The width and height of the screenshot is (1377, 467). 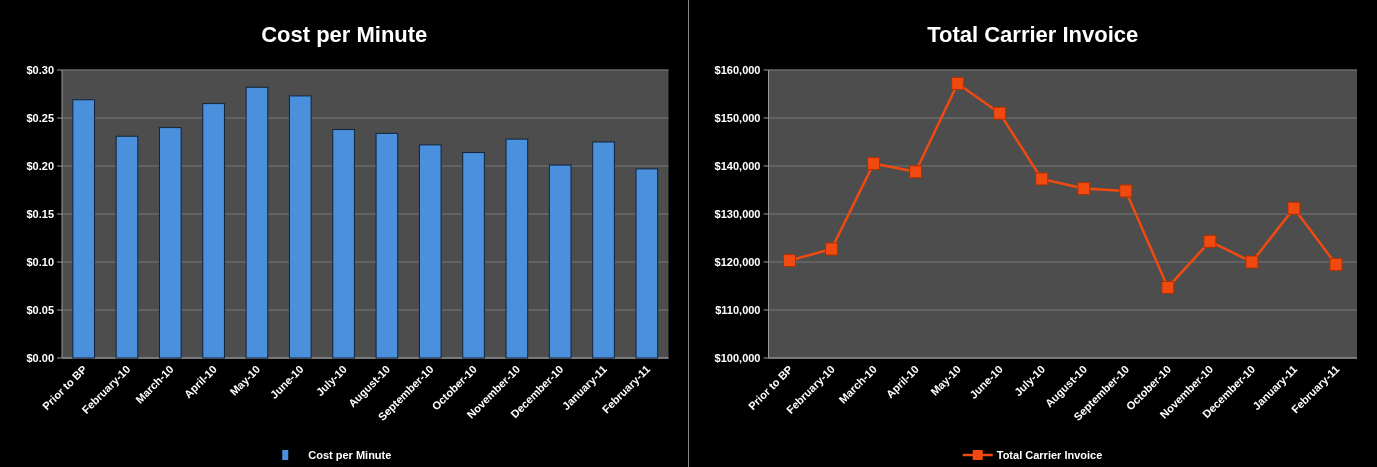 What do you see at coordinates (40, 309) in the screenshot?
I see `y-tick-label: $0.05` at bounding box center [40, 309].